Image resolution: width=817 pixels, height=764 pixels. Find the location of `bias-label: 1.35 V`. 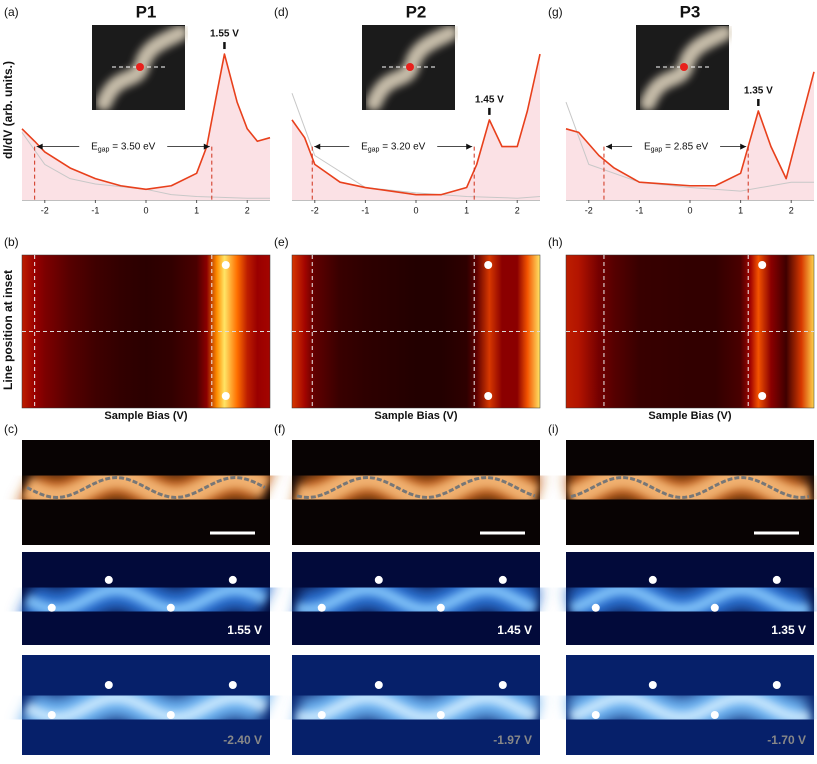

bias-label: 1.35 V is located at coordinates (788, 630).